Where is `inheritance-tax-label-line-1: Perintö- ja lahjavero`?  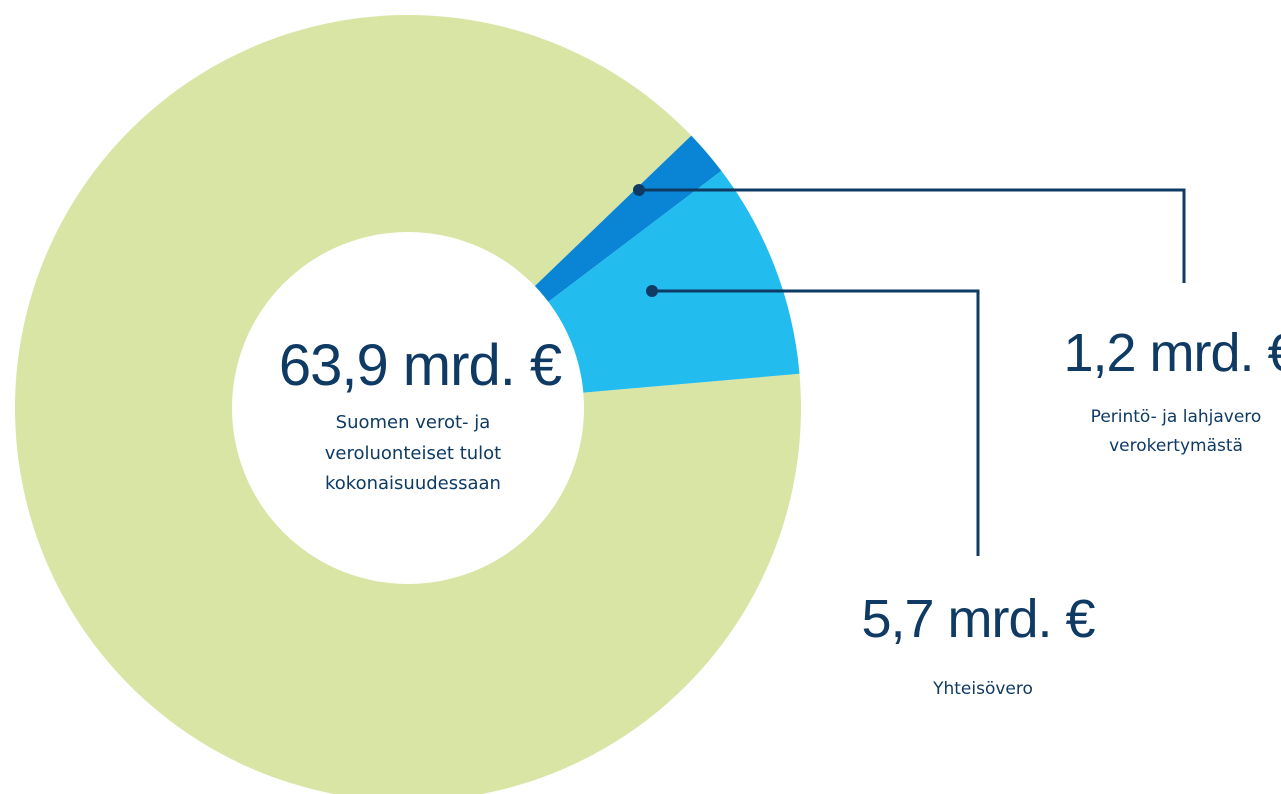 inheritance-tax-label-line-1: Perintö- ja lahjavero is located at coordinates (1176, 417).